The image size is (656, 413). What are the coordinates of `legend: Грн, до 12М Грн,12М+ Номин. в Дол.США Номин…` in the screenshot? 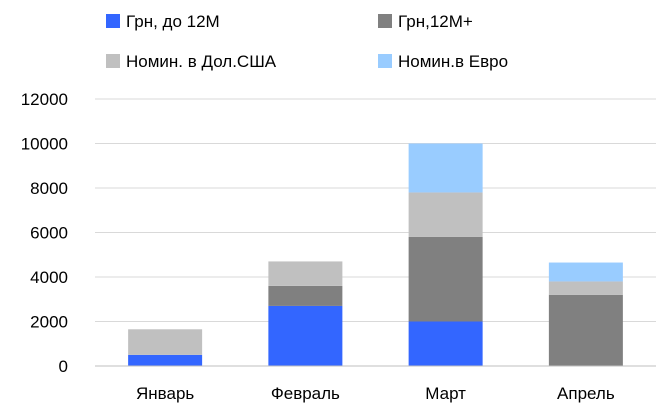 It's located at (307, 41).